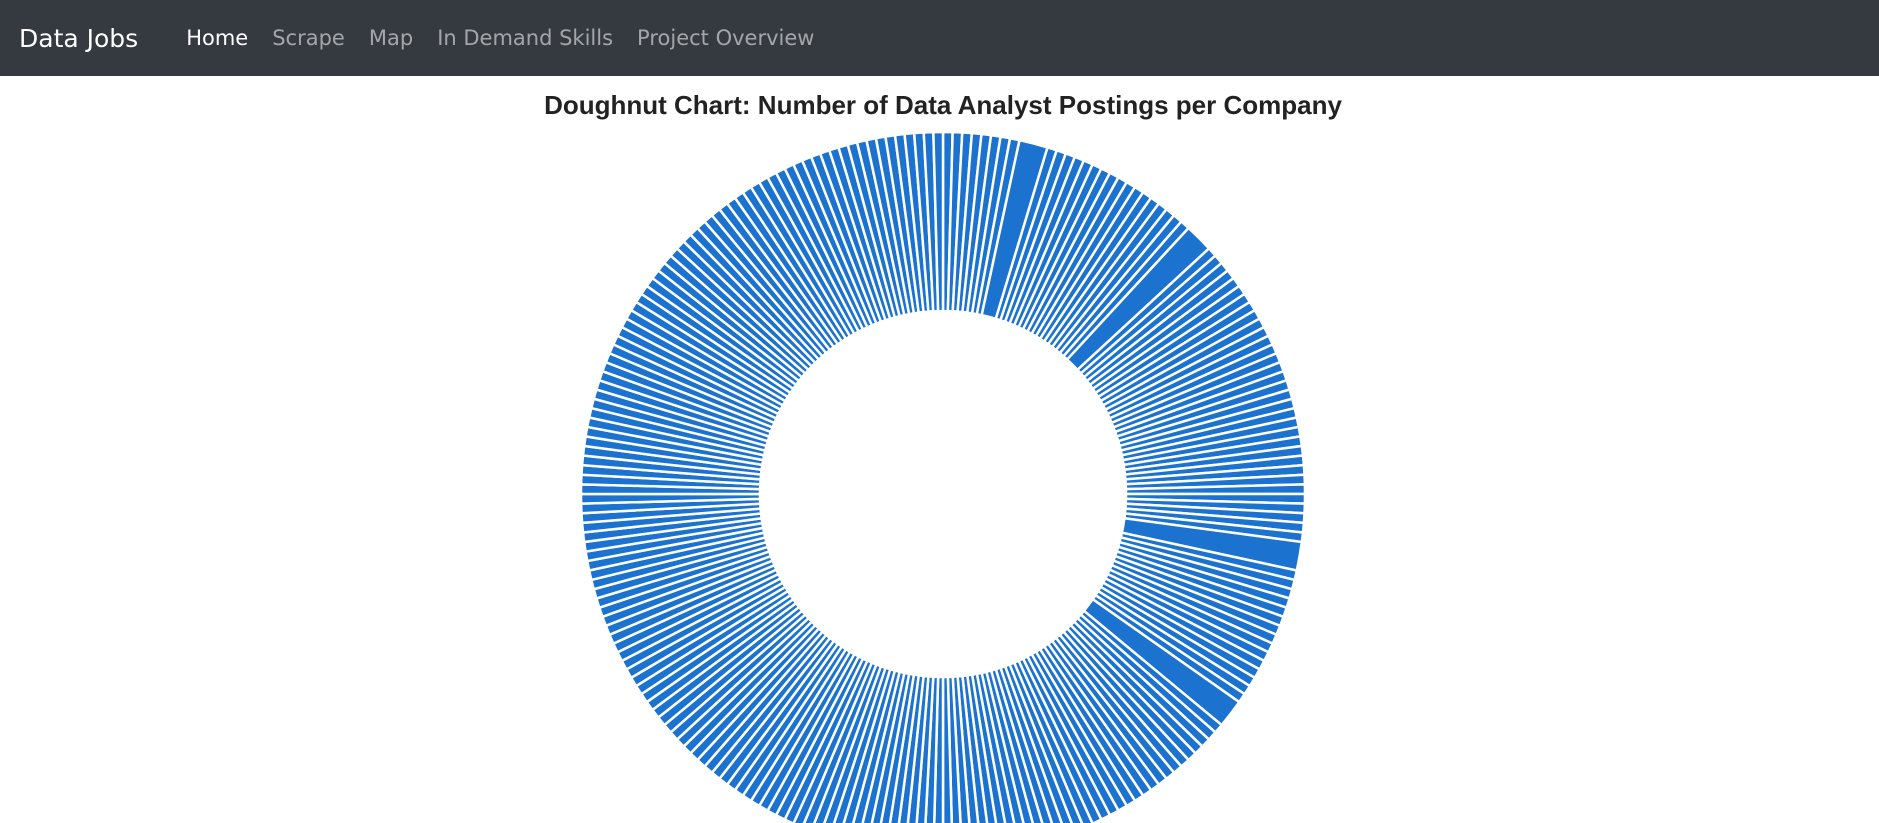 The height and width of the screenshot is (823, 1879). I want to click on brand-logo-link: Data Jobs, so click(79, 38).